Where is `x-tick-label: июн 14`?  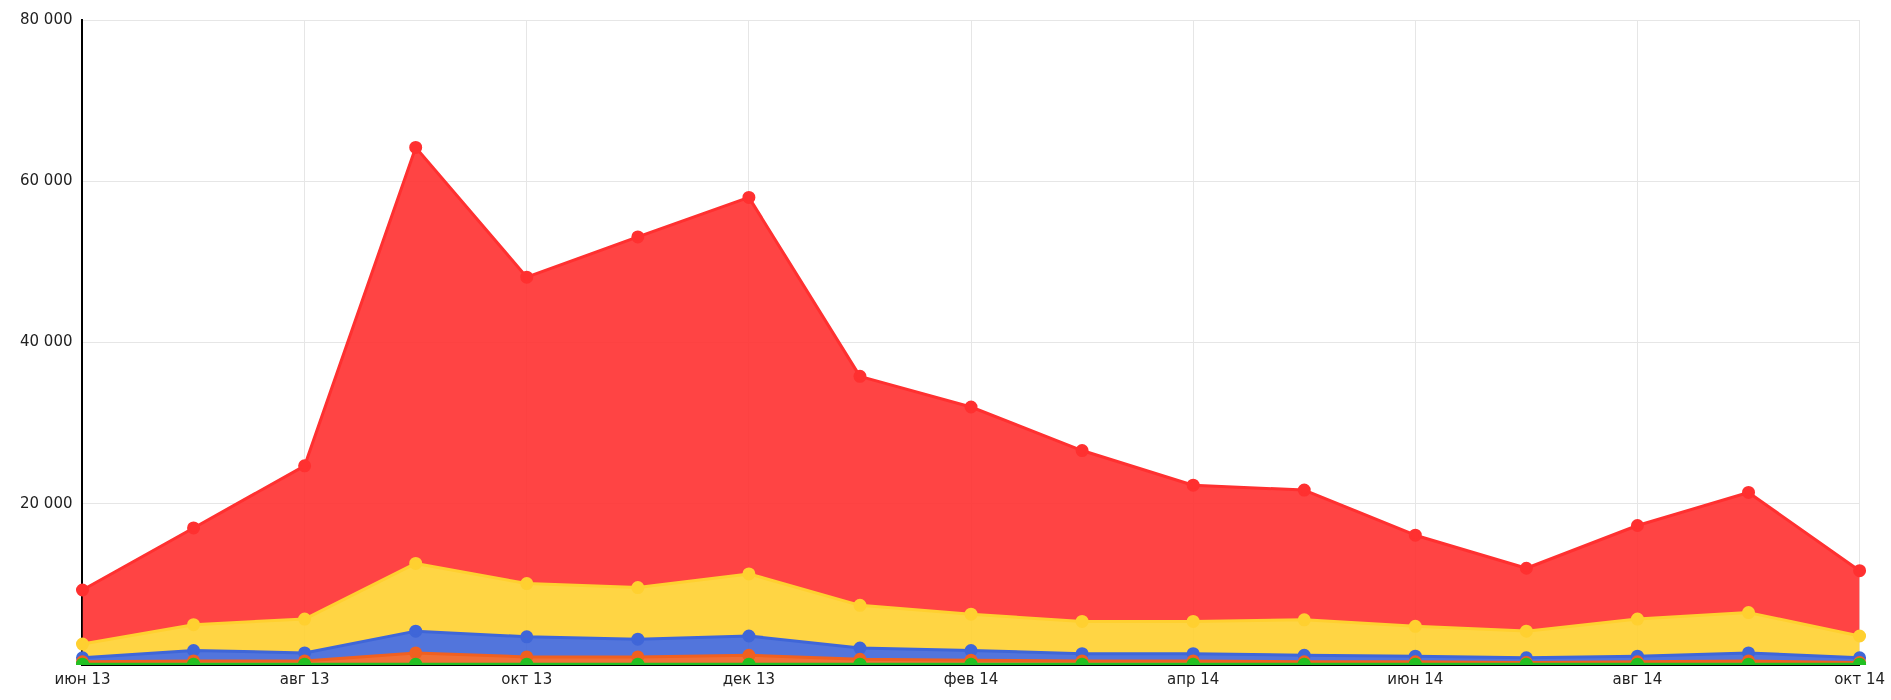 x-tick-label: июн 14 is located at coordinates (1415, 678).